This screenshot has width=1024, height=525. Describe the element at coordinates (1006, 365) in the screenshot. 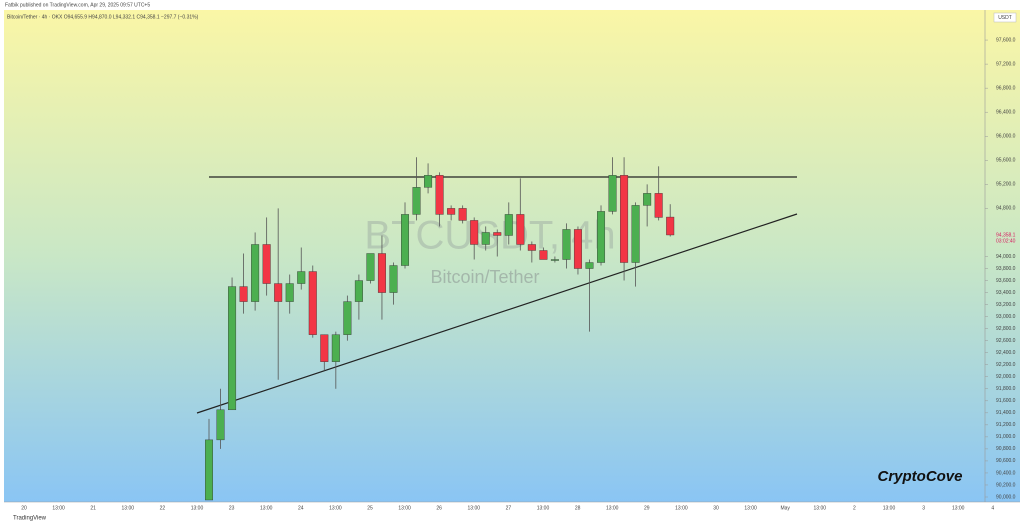

I see `y-tick-label: 92,200.0` at that location.